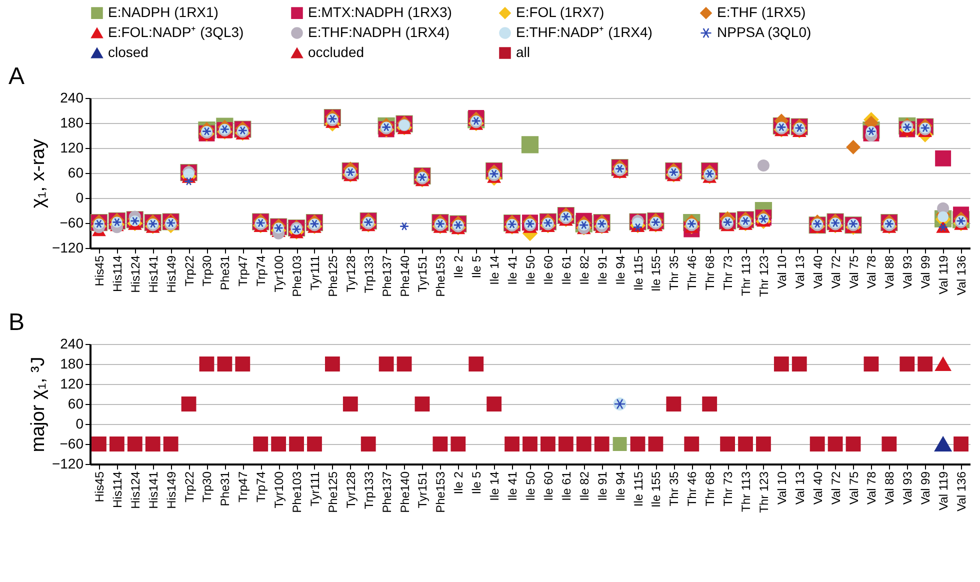 The width and height of the screenshot is (980, 582). What do you see at coordinates (584, 32) in the screenshot?
I see `legend-label: E:THF:NADP⁺ (1RX4)` at bounding box center [584, 32].